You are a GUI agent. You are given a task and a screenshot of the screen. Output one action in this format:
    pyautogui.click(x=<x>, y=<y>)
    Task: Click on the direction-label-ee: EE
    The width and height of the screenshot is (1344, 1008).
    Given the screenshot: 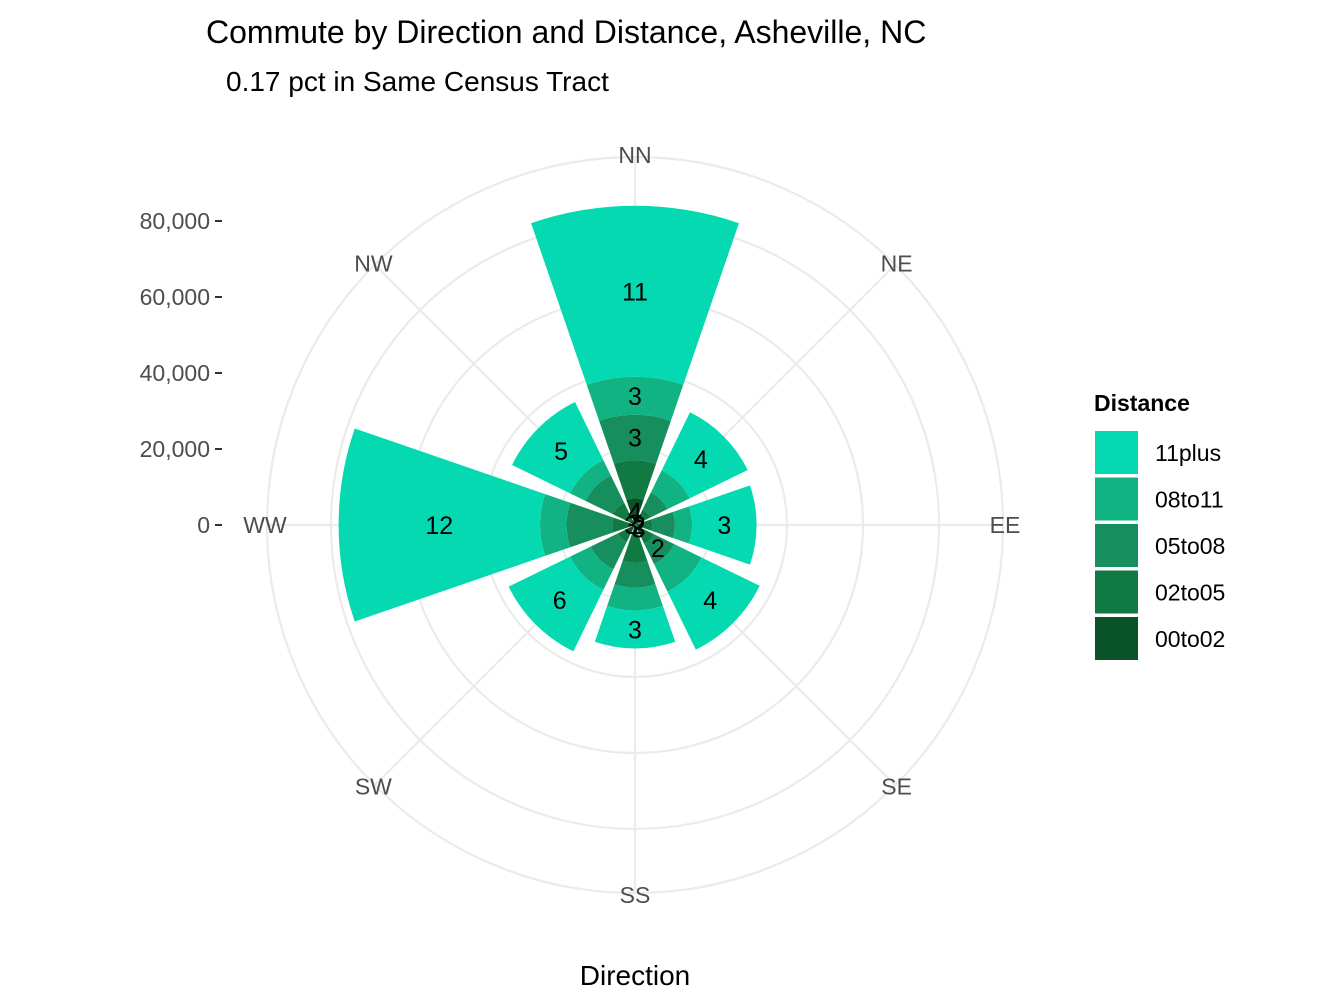 What is the action you would take?
    pyautogui.click(x=1005, y=525)
    